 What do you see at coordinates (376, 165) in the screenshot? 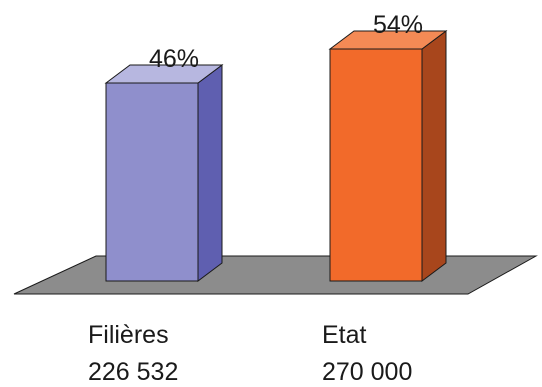
I see `bar-front-etat` at bounding box center [376, 165].